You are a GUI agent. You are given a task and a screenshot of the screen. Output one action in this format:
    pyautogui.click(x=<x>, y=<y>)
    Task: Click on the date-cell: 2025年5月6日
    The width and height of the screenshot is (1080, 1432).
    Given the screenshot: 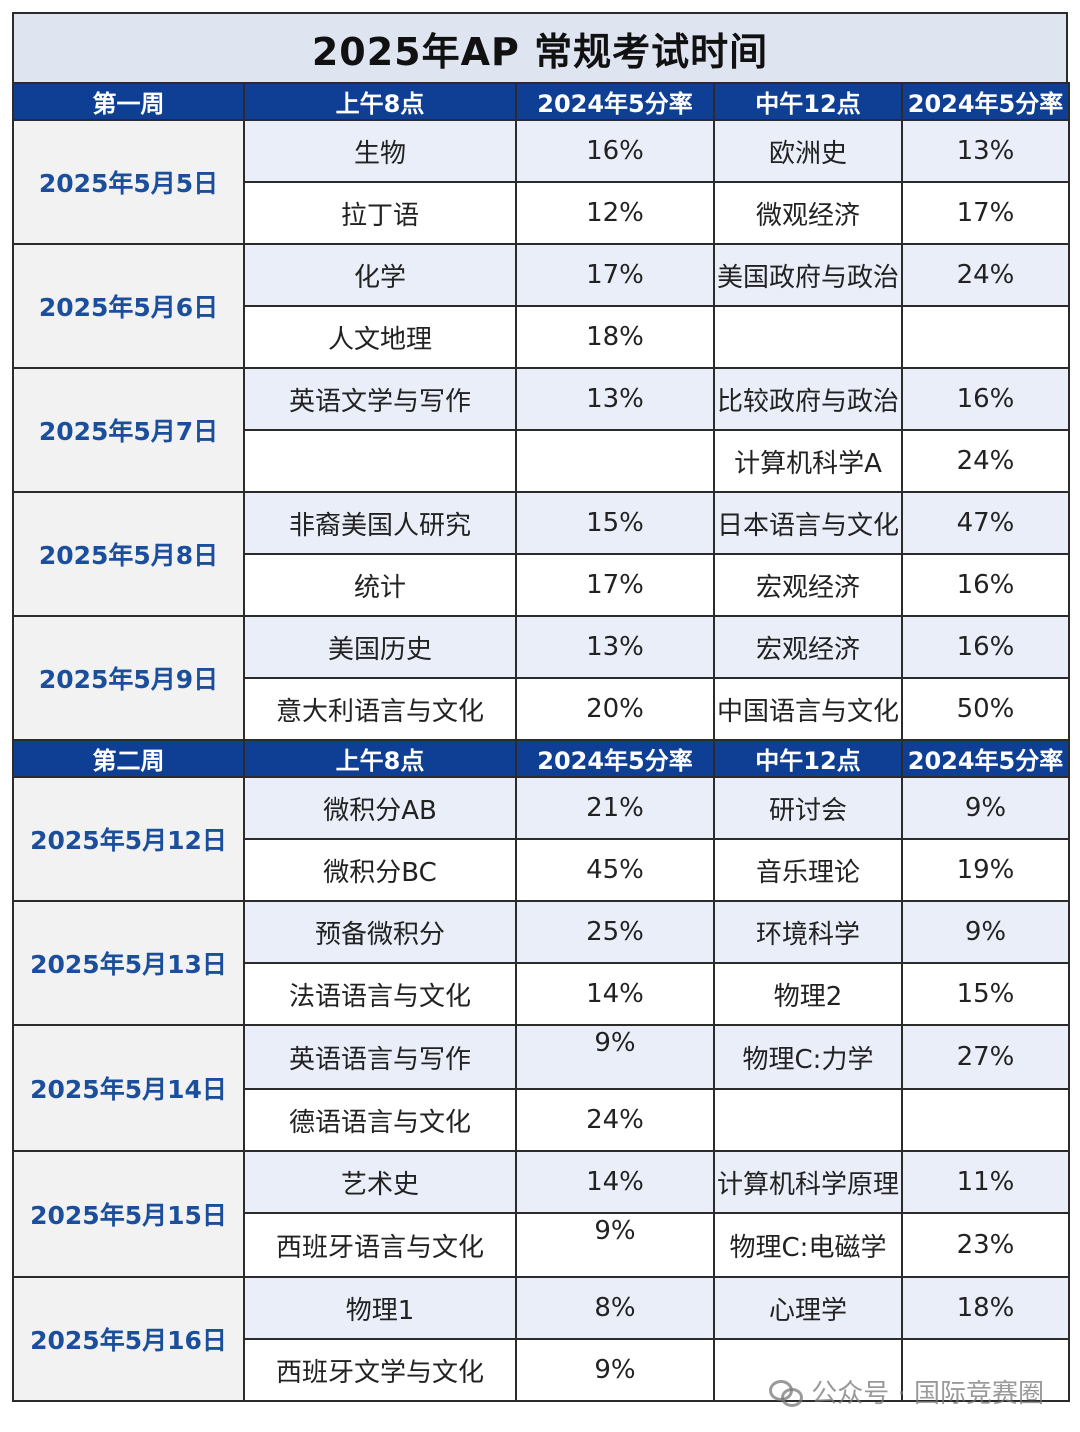 What is the action you would take?
    pyautogui.click(x=128, y=306)
    